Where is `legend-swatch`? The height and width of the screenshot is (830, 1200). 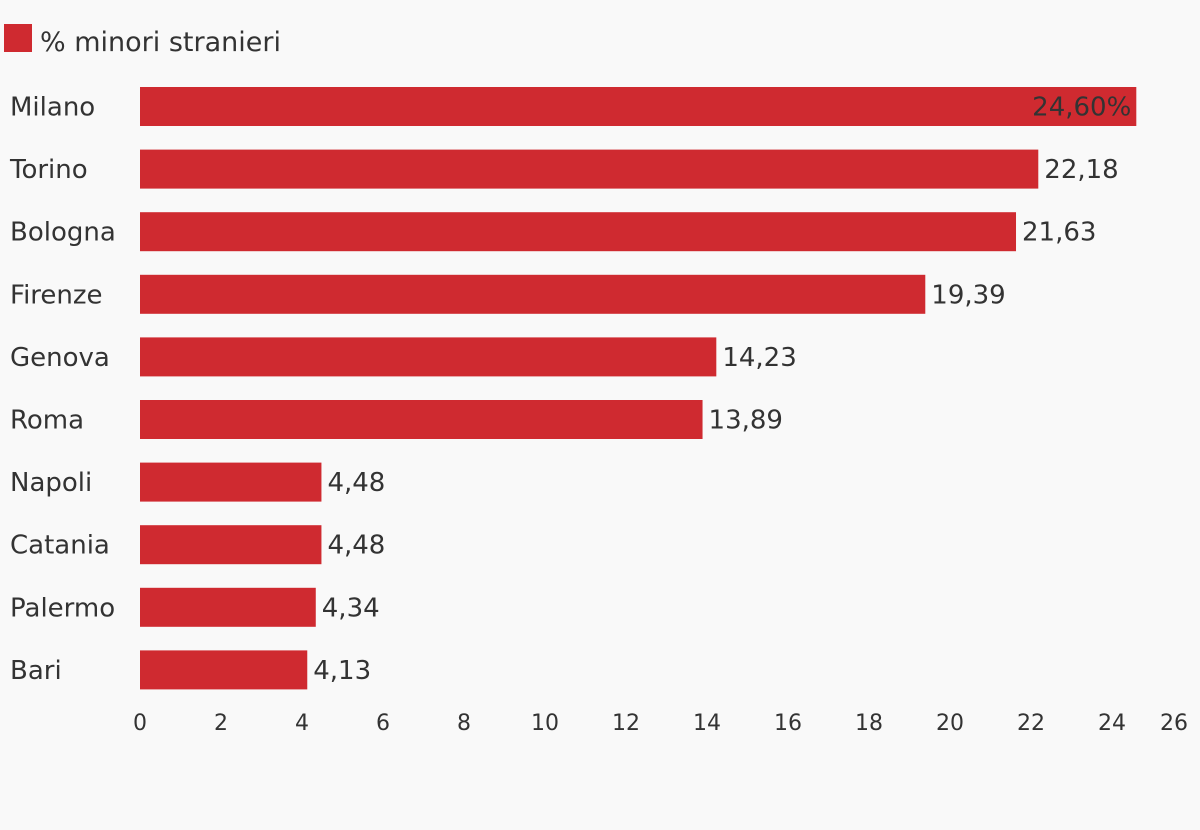 legend-swatch is located at coordinates (18, 38).